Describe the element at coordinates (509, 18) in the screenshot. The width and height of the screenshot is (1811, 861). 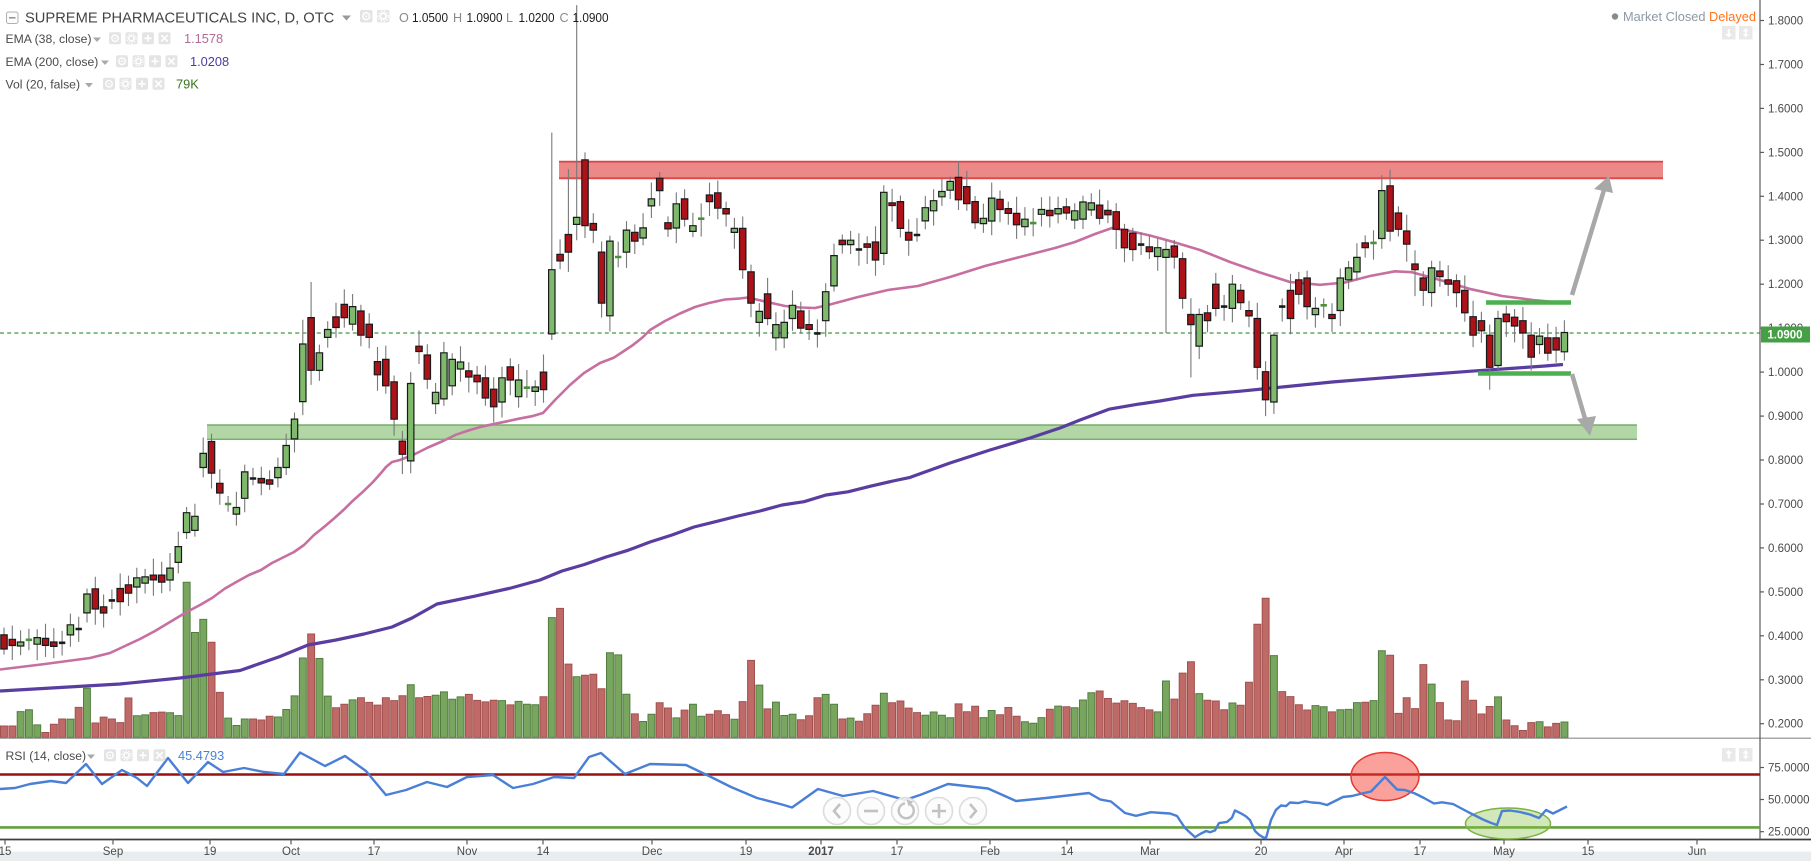
I see `svg-text: L` at that location.